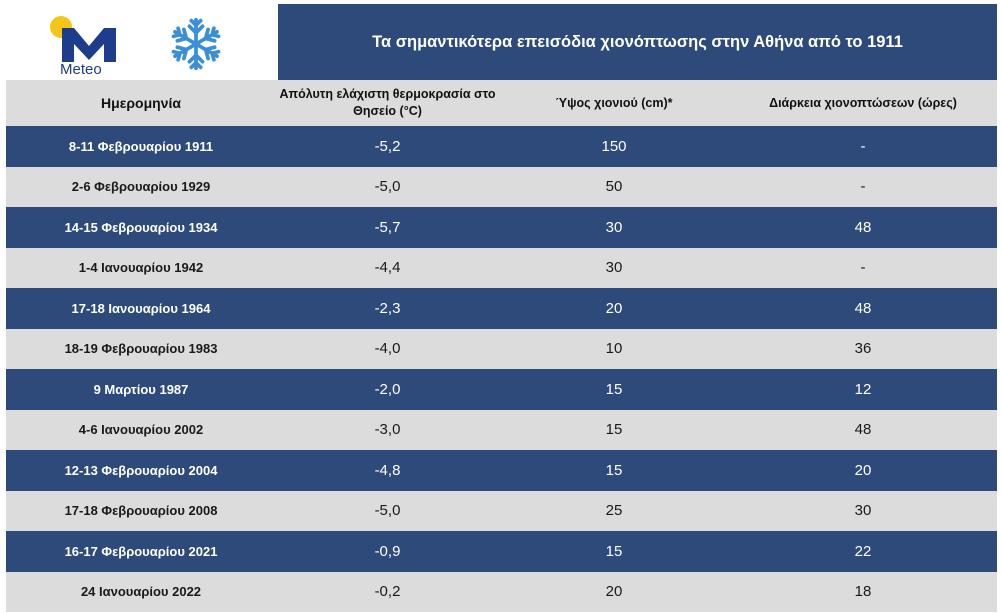 This screenshot has width=1002, height=613. Describe the element at coordinates (501, 551) in the screenshot. I see `table-row: 16-17 Φεβρουαρίου 2021 -0,9 15 22` at that location.